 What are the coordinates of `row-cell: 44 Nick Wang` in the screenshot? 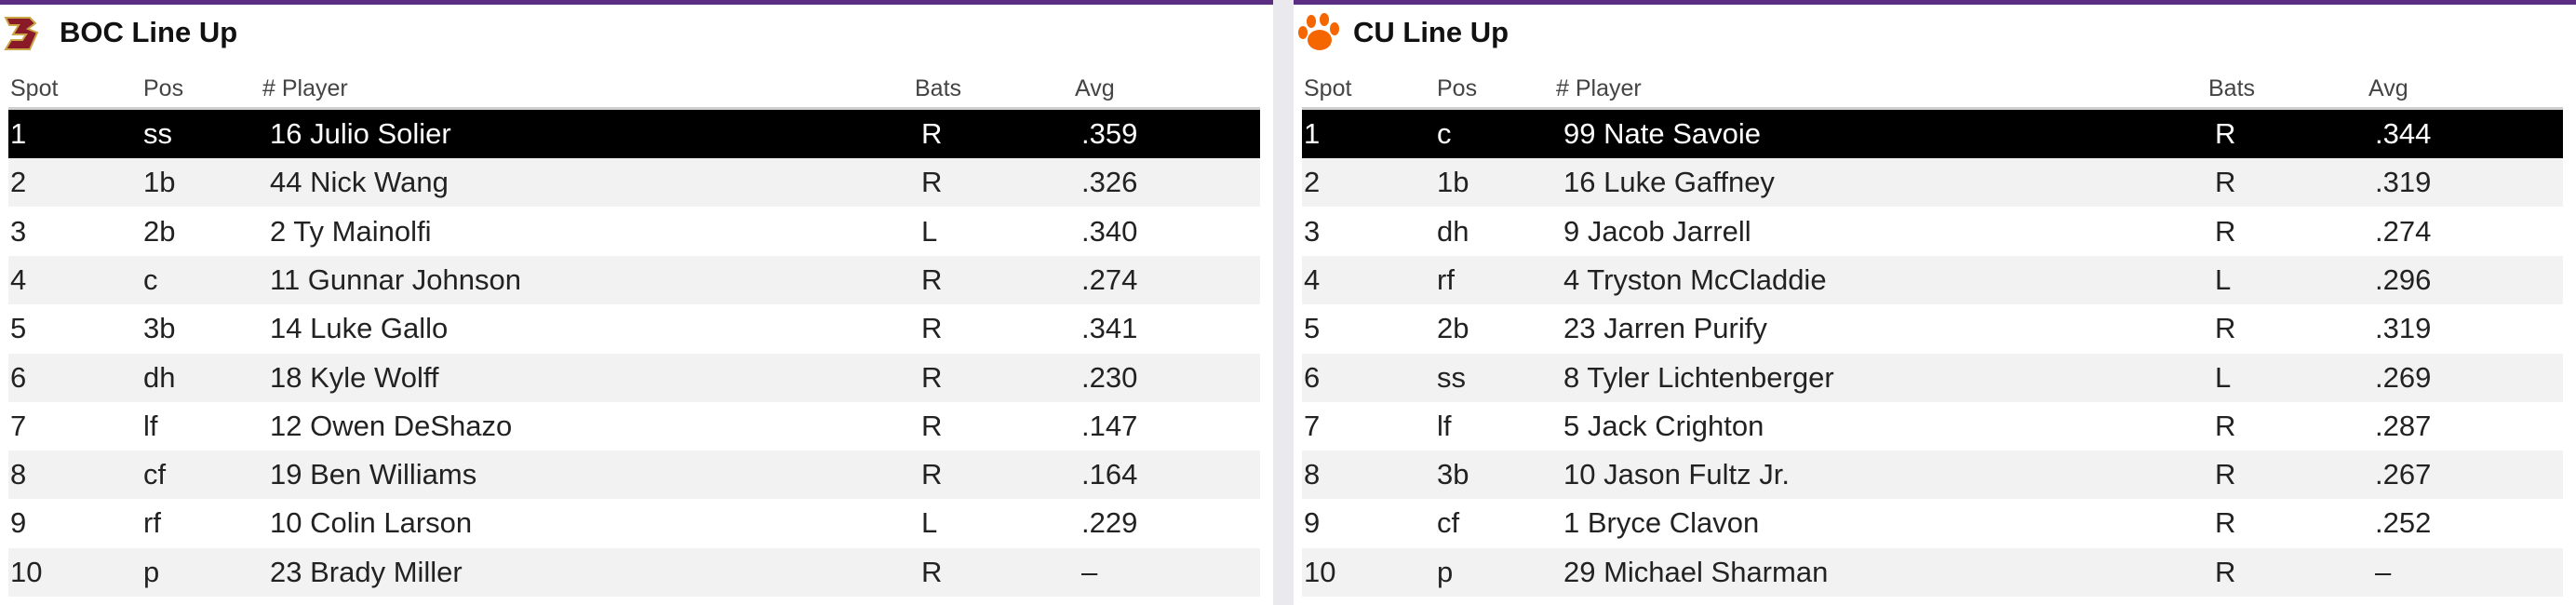 It's located at (359, 182).